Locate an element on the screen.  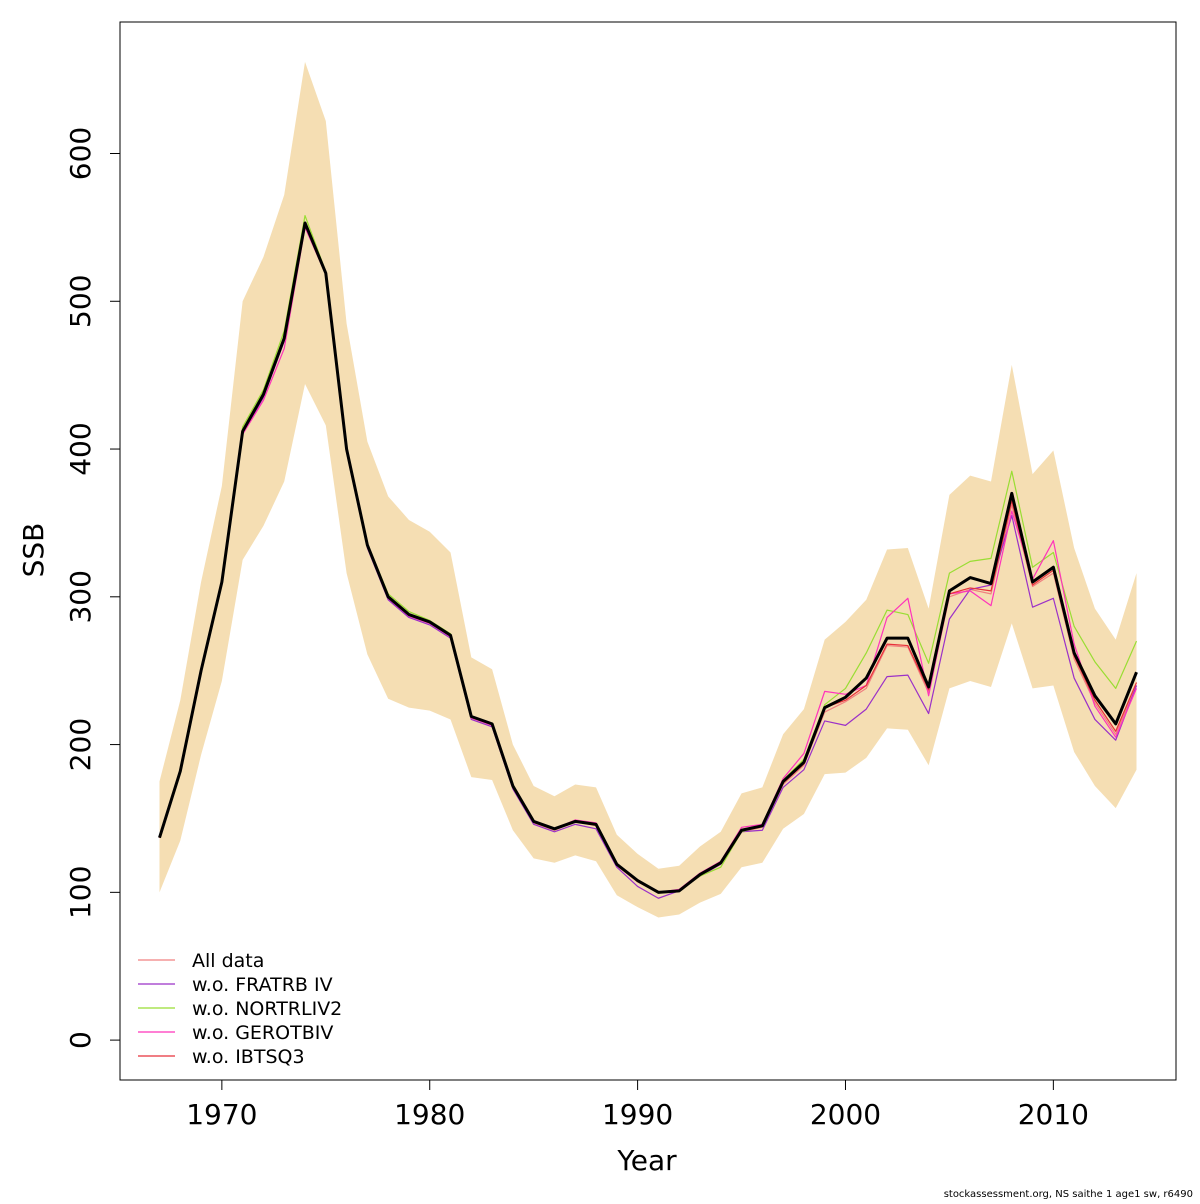
x-tick-label: 2010 is located at coordinates (1053, 1114).